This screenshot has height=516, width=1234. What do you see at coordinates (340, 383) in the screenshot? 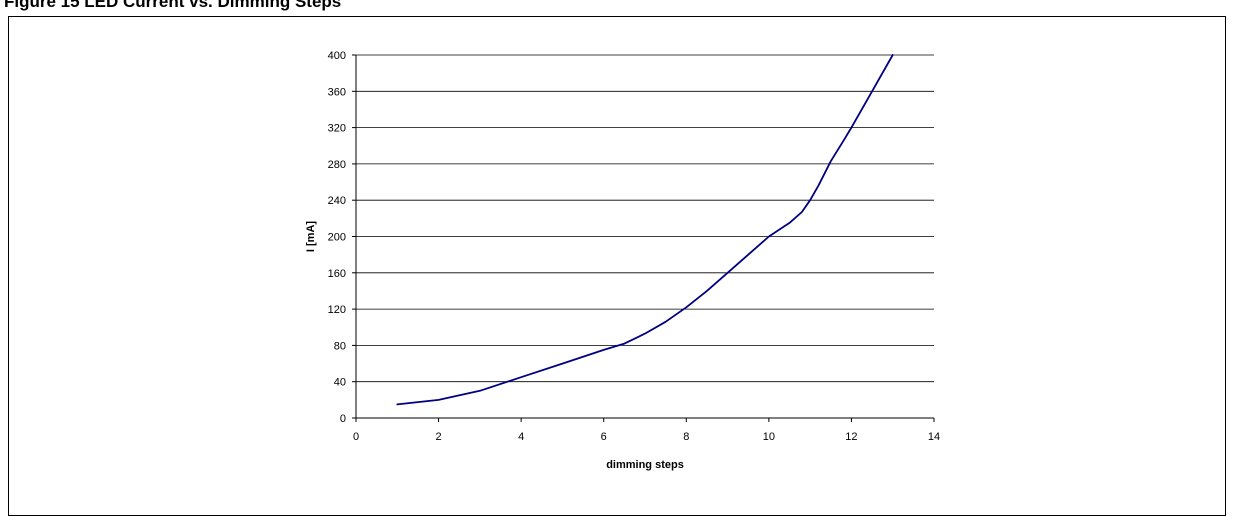
I see `y-tick-label-40: 40` at bounding box center [340, 383].